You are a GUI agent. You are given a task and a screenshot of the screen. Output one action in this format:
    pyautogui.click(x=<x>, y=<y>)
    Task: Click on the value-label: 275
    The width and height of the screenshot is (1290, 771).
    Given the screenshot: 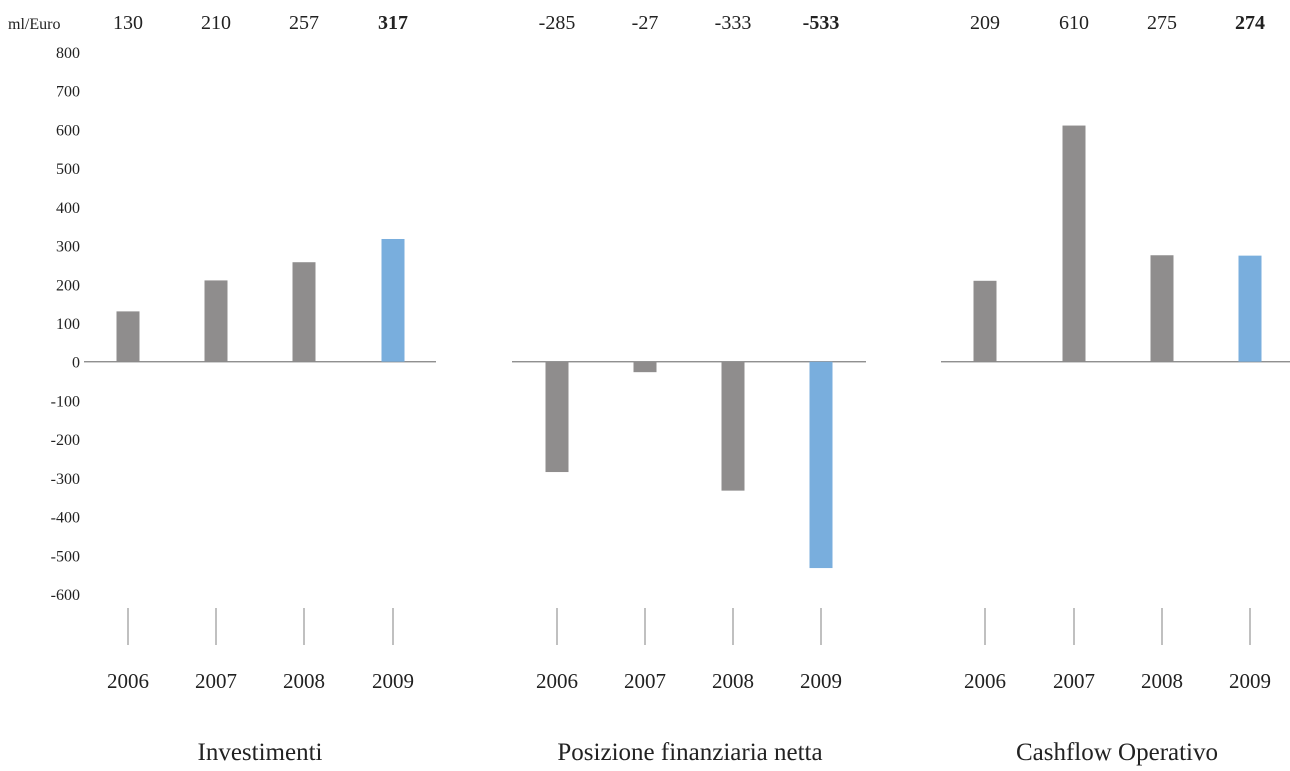 What is the action you would take?
    pyautogui.click(x=1162, y=23)
    